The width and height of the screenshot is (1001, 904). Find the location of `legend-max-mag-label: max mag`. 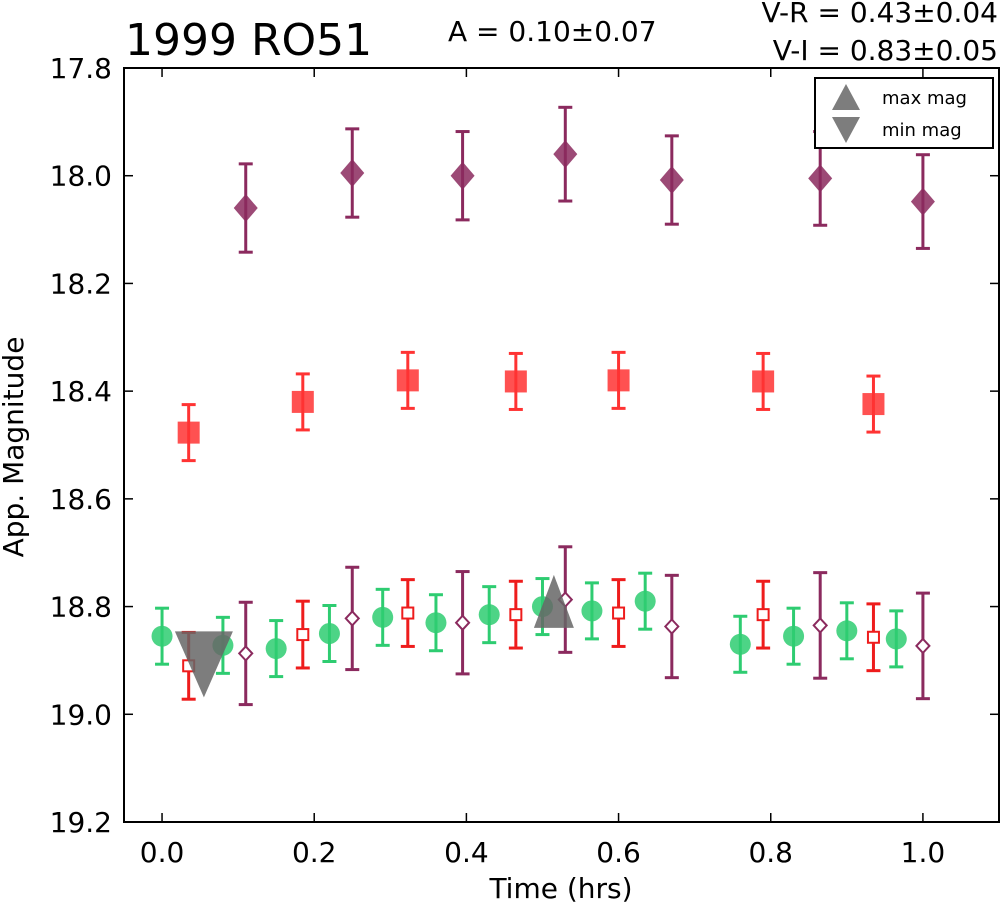

legend-max-mag-label: max mag is located at coordinates (924, 98).